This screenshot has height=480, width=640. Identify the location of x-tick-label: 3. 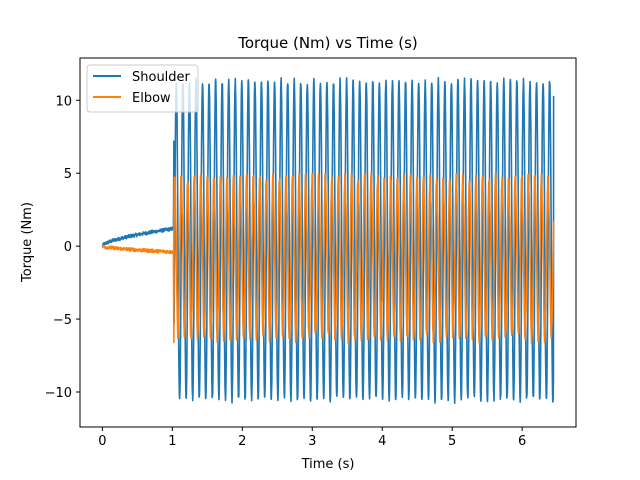
(312, 441).